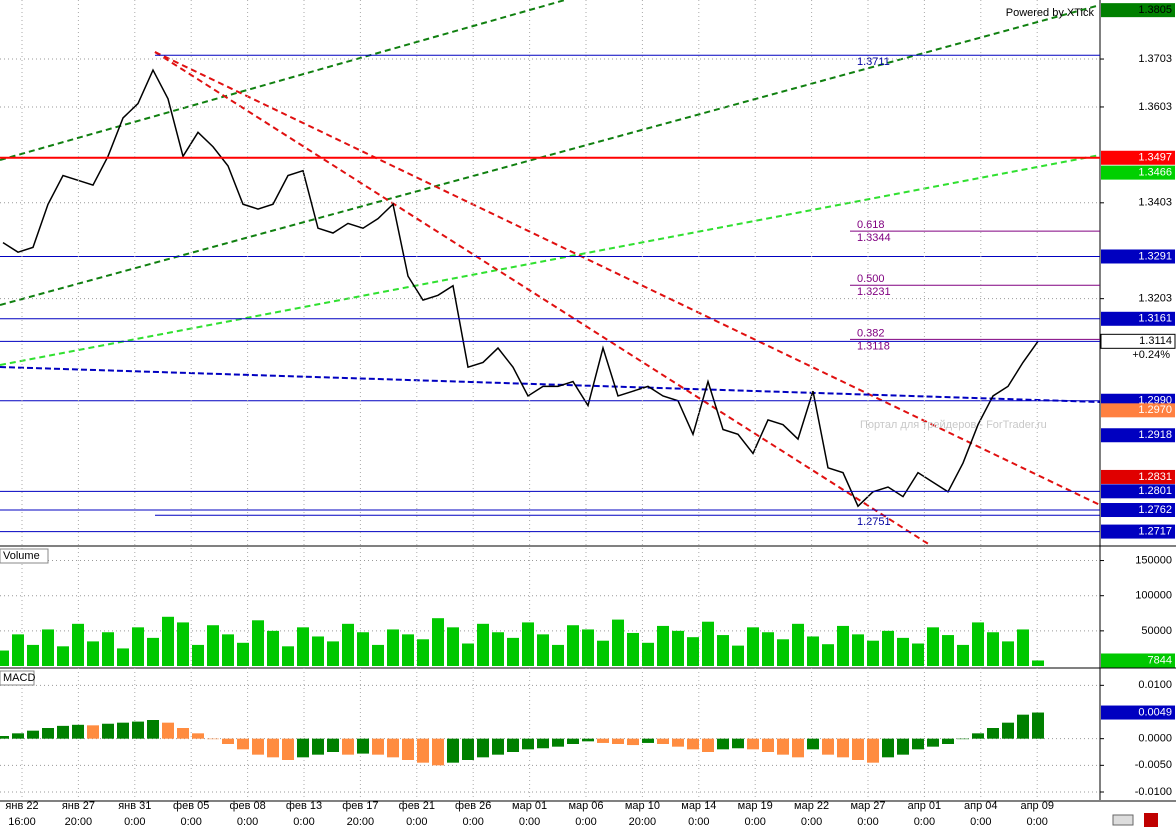 The image size is (1176, 829). What do you see at coordinates (1151, 820) in the screenshot?
I see `exit-icon` at bounding box center [1151, 820].